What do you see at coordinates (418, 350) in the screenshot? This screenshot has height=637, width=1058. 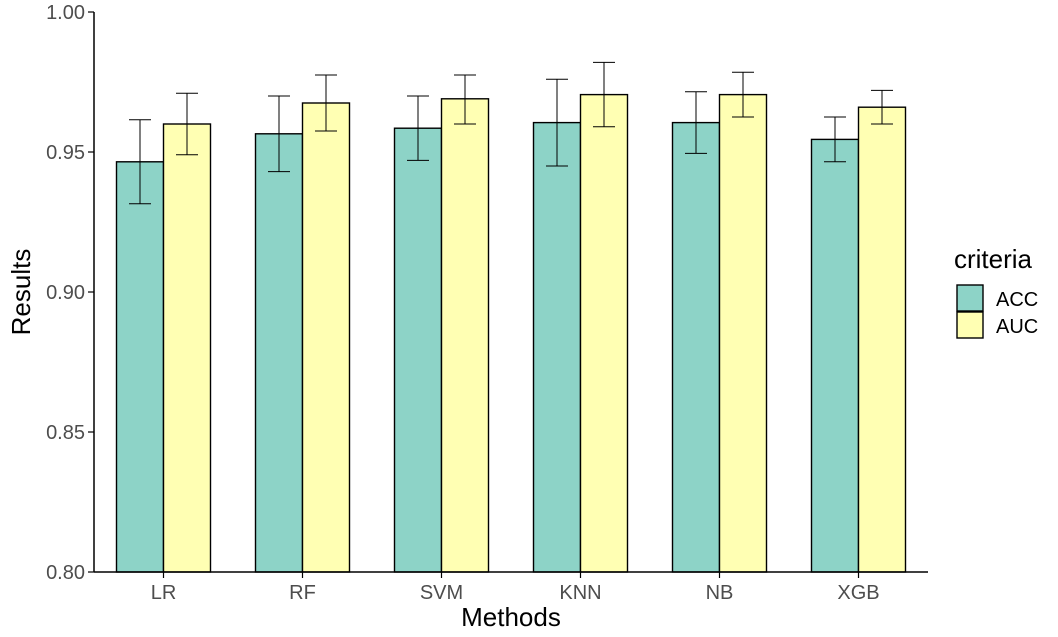 I see `bar-acc-svm` at bounding box center [418, 350].